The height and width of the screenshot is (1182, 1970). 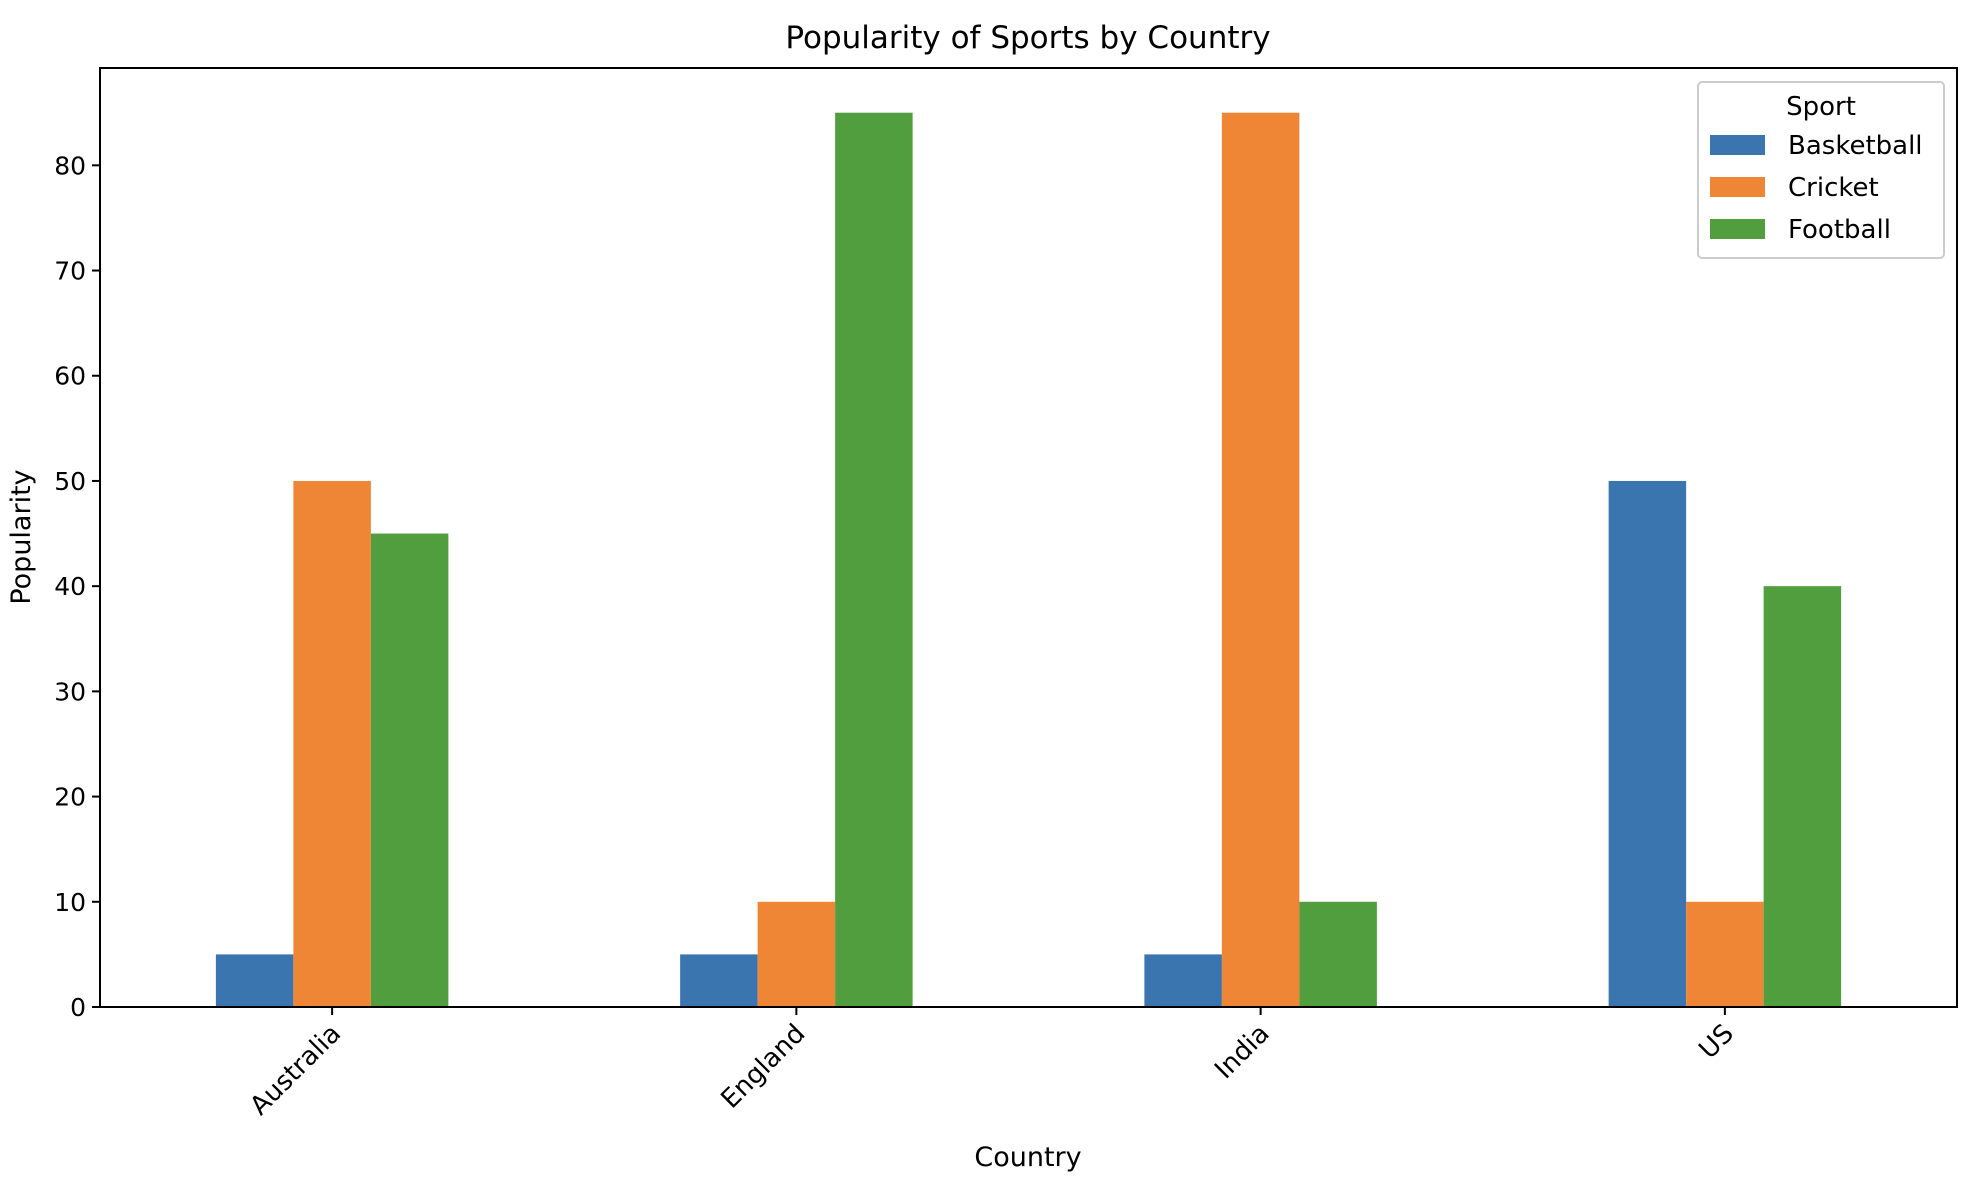 I want to click on bar-cricket-us, so click(x=1725, y=954).